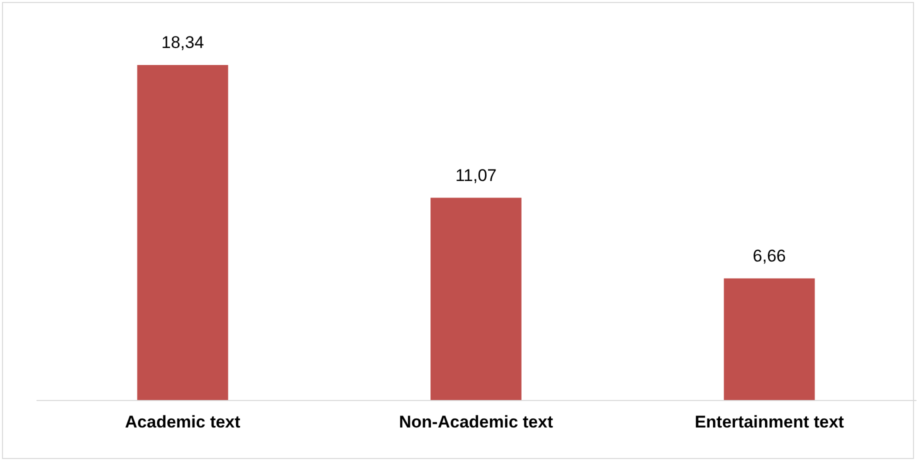 This screenshot has width=918, height=463. What do you see at coordinates (476, 175) in the screenshot?
I see `data-label: 11,07` at bounding box center [476, 175].